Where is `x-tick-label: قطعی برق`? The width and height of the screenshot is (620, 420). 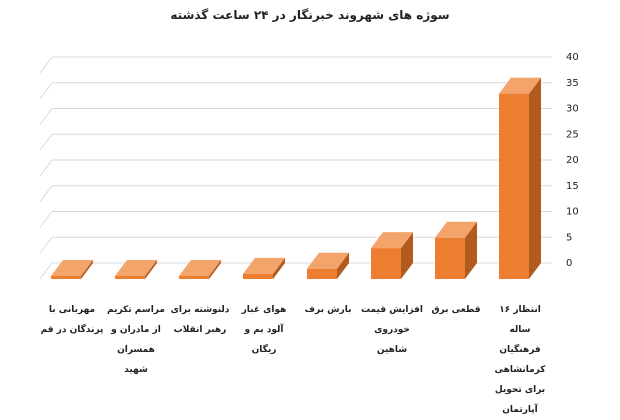 x-tick-label: قطعی برق is located at coordinates (456, 310).